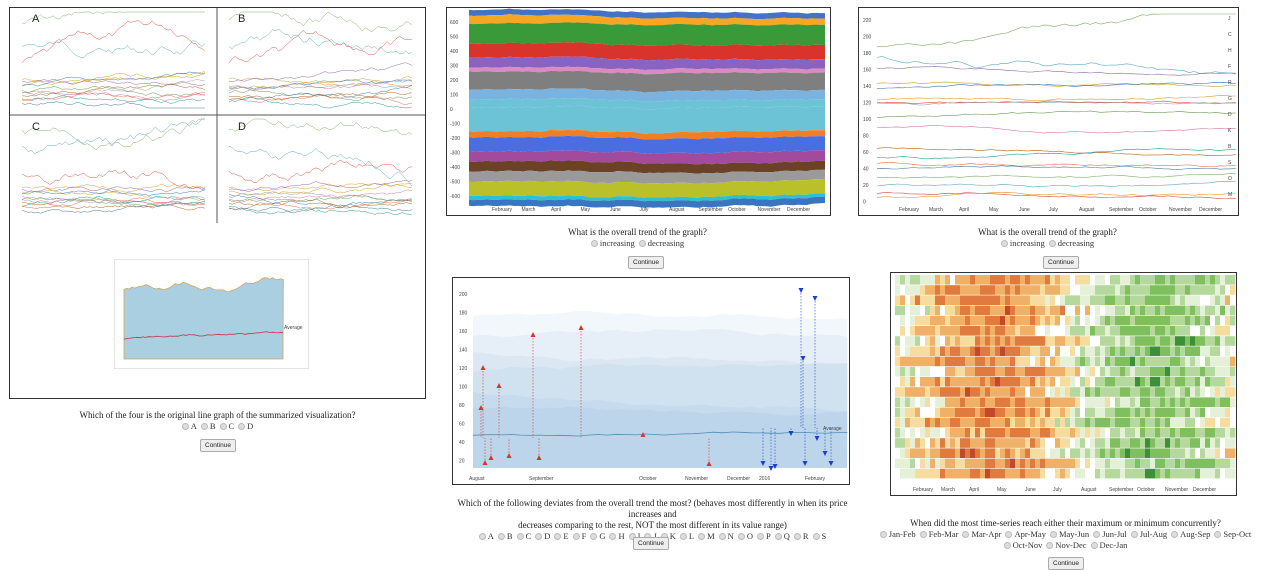  I want to click on option-feb-mar: Feb-Mar, so click(938, 534).